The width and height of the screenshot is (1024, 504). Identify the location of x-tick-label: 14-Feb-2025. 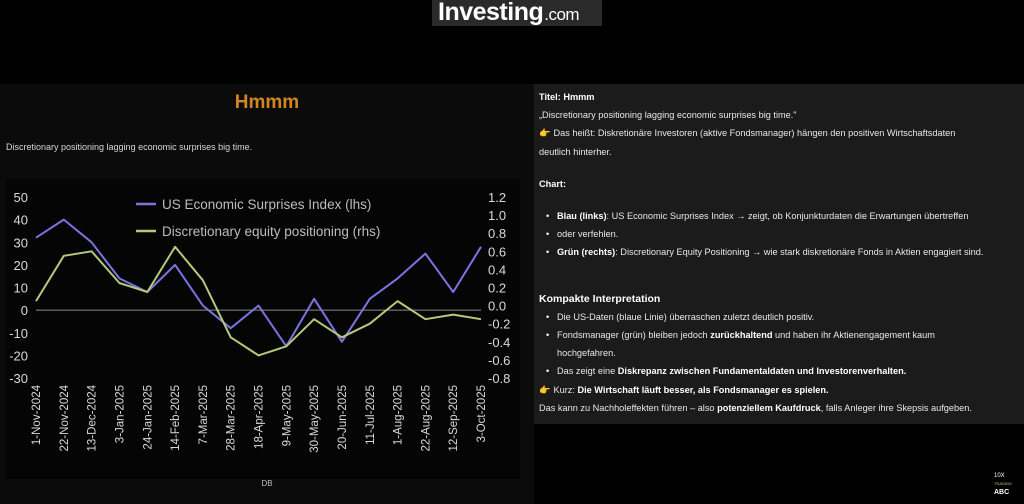
(176, 418).